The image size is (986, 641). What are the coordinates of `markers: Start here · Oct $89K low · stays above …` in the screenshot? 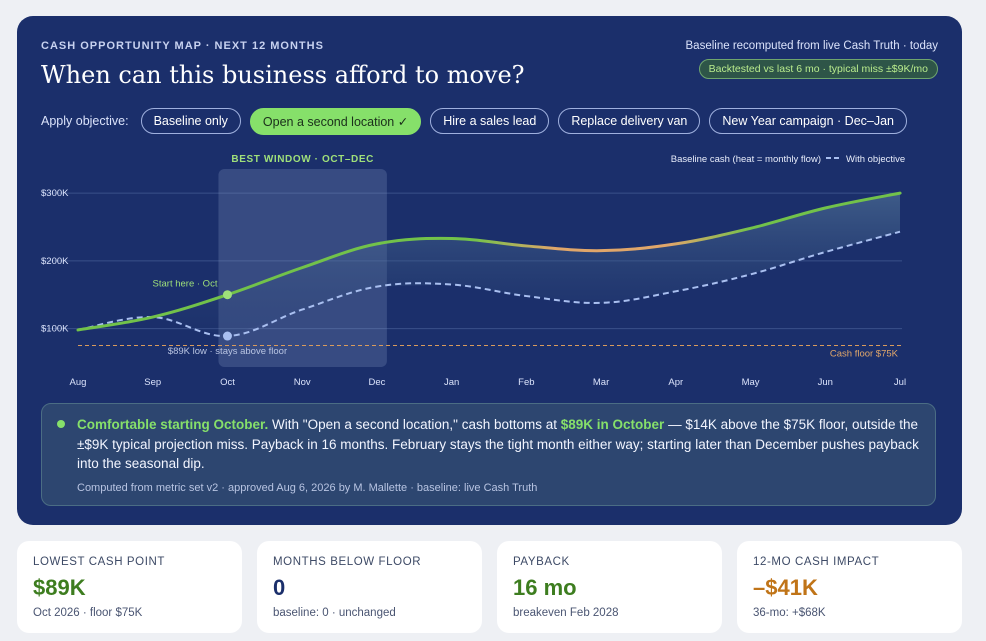 It's located at (220, 318).